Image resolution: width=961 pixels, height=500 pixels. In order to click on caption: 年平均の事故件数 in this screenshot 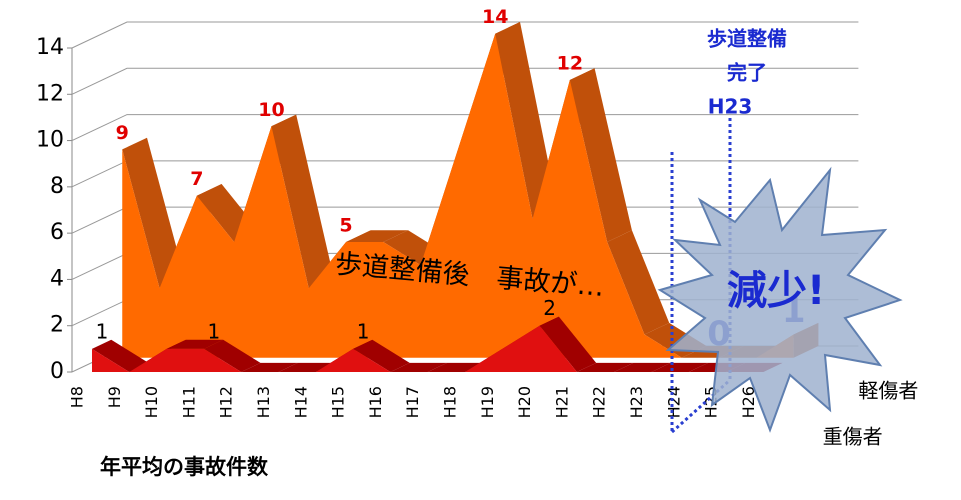, I will do `click(184, 467)`.